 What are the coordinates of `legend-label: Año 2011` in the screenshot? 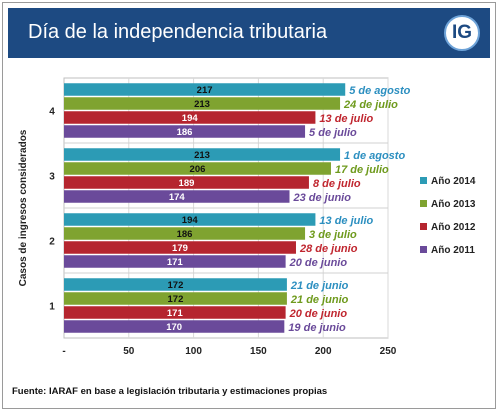 It's located at (453, 250).